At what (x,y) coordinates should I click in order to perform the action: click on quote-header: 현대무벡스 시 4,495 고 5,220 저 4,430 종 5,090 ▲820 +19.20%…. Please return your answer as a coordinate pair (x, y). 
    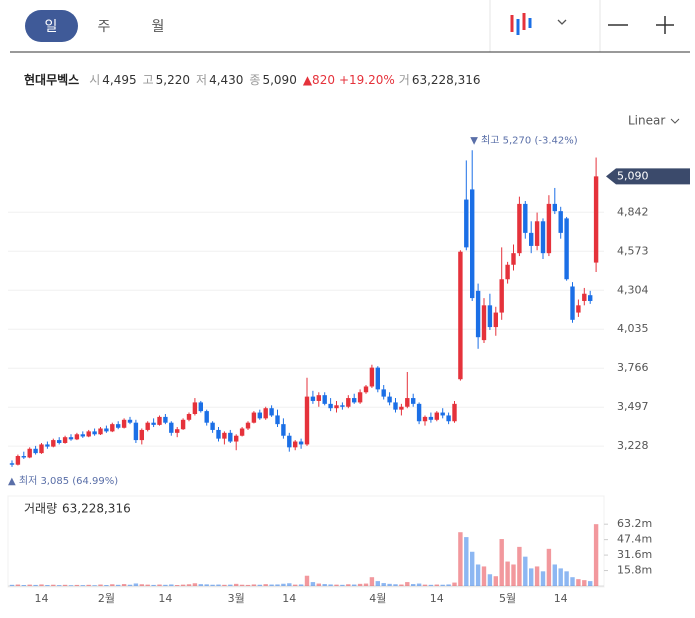
    Looking at the image, I should click on (255, 79).